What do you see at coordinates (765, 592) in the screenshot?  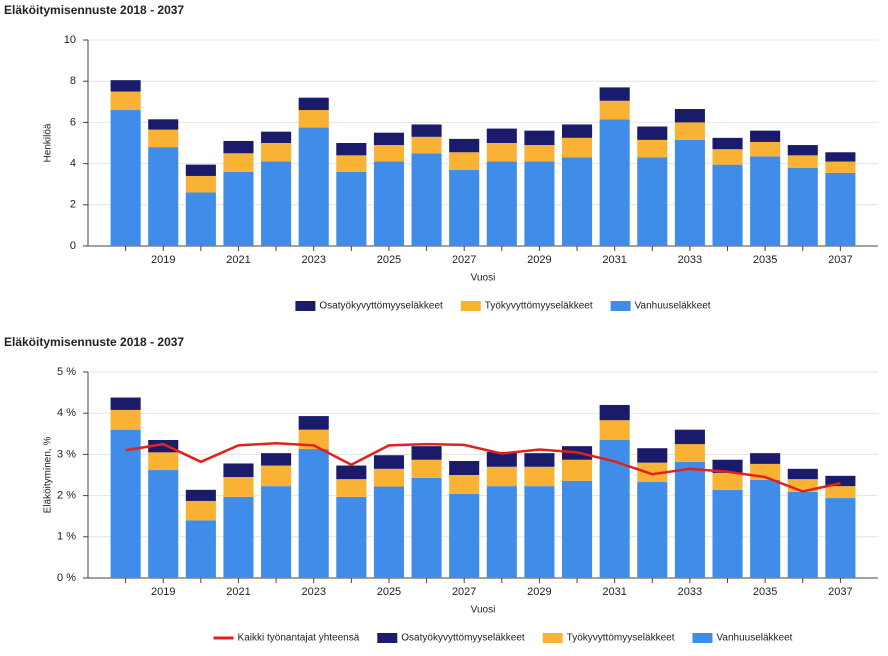 I see `x-tick-label: 2035` at bounding box center [765, 592].